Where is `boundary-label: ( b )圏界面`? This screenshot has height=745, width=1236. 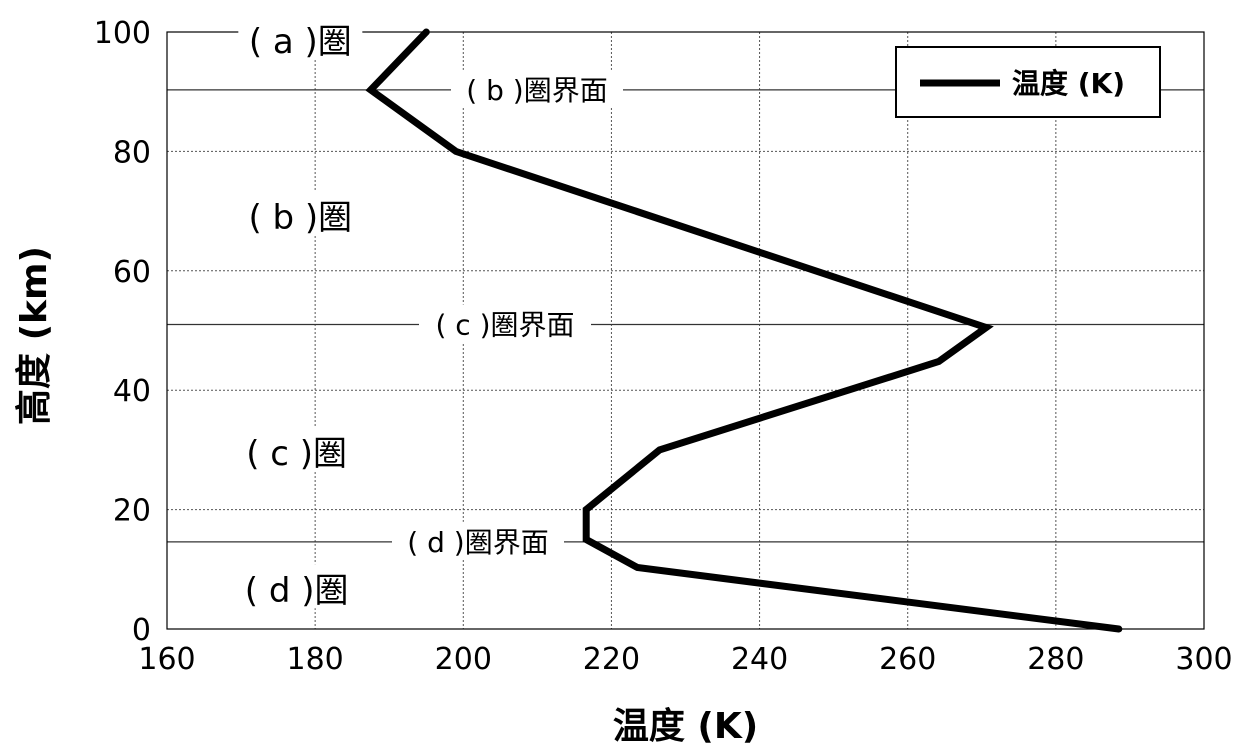
boundary-label: ( b )圏界面 is located at coordinates (536, 90).